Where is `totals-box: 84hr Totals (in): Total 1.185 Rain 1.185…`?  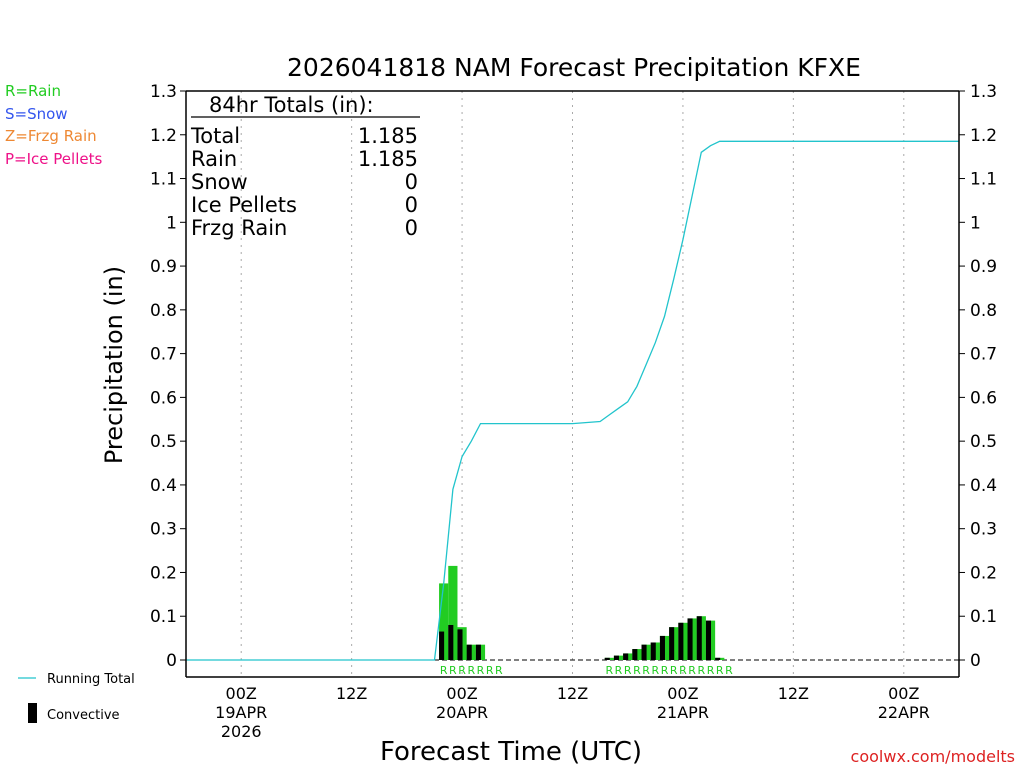
totals-box: 84hr Totals (in): Total 1.185 Rain 1.185… is located at coordinates (305, 166).